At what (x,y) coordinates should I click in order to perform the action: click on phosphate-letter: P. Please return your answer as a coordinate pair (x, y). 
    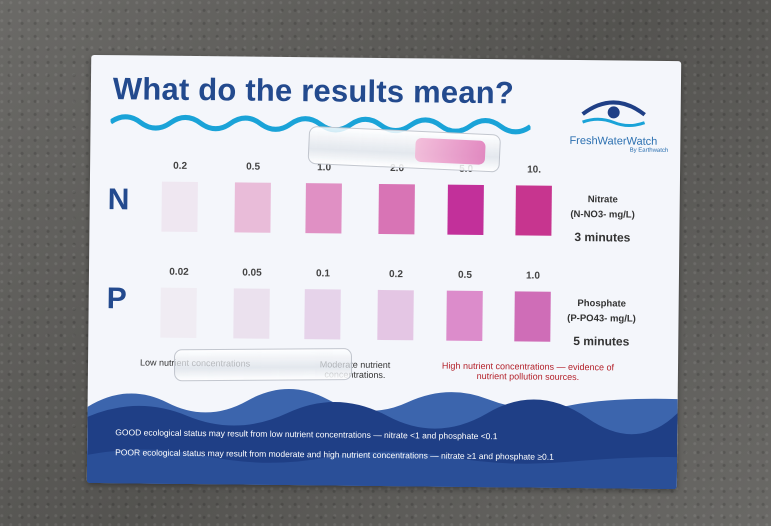
    Looking at the image, I should click on (116, 299).